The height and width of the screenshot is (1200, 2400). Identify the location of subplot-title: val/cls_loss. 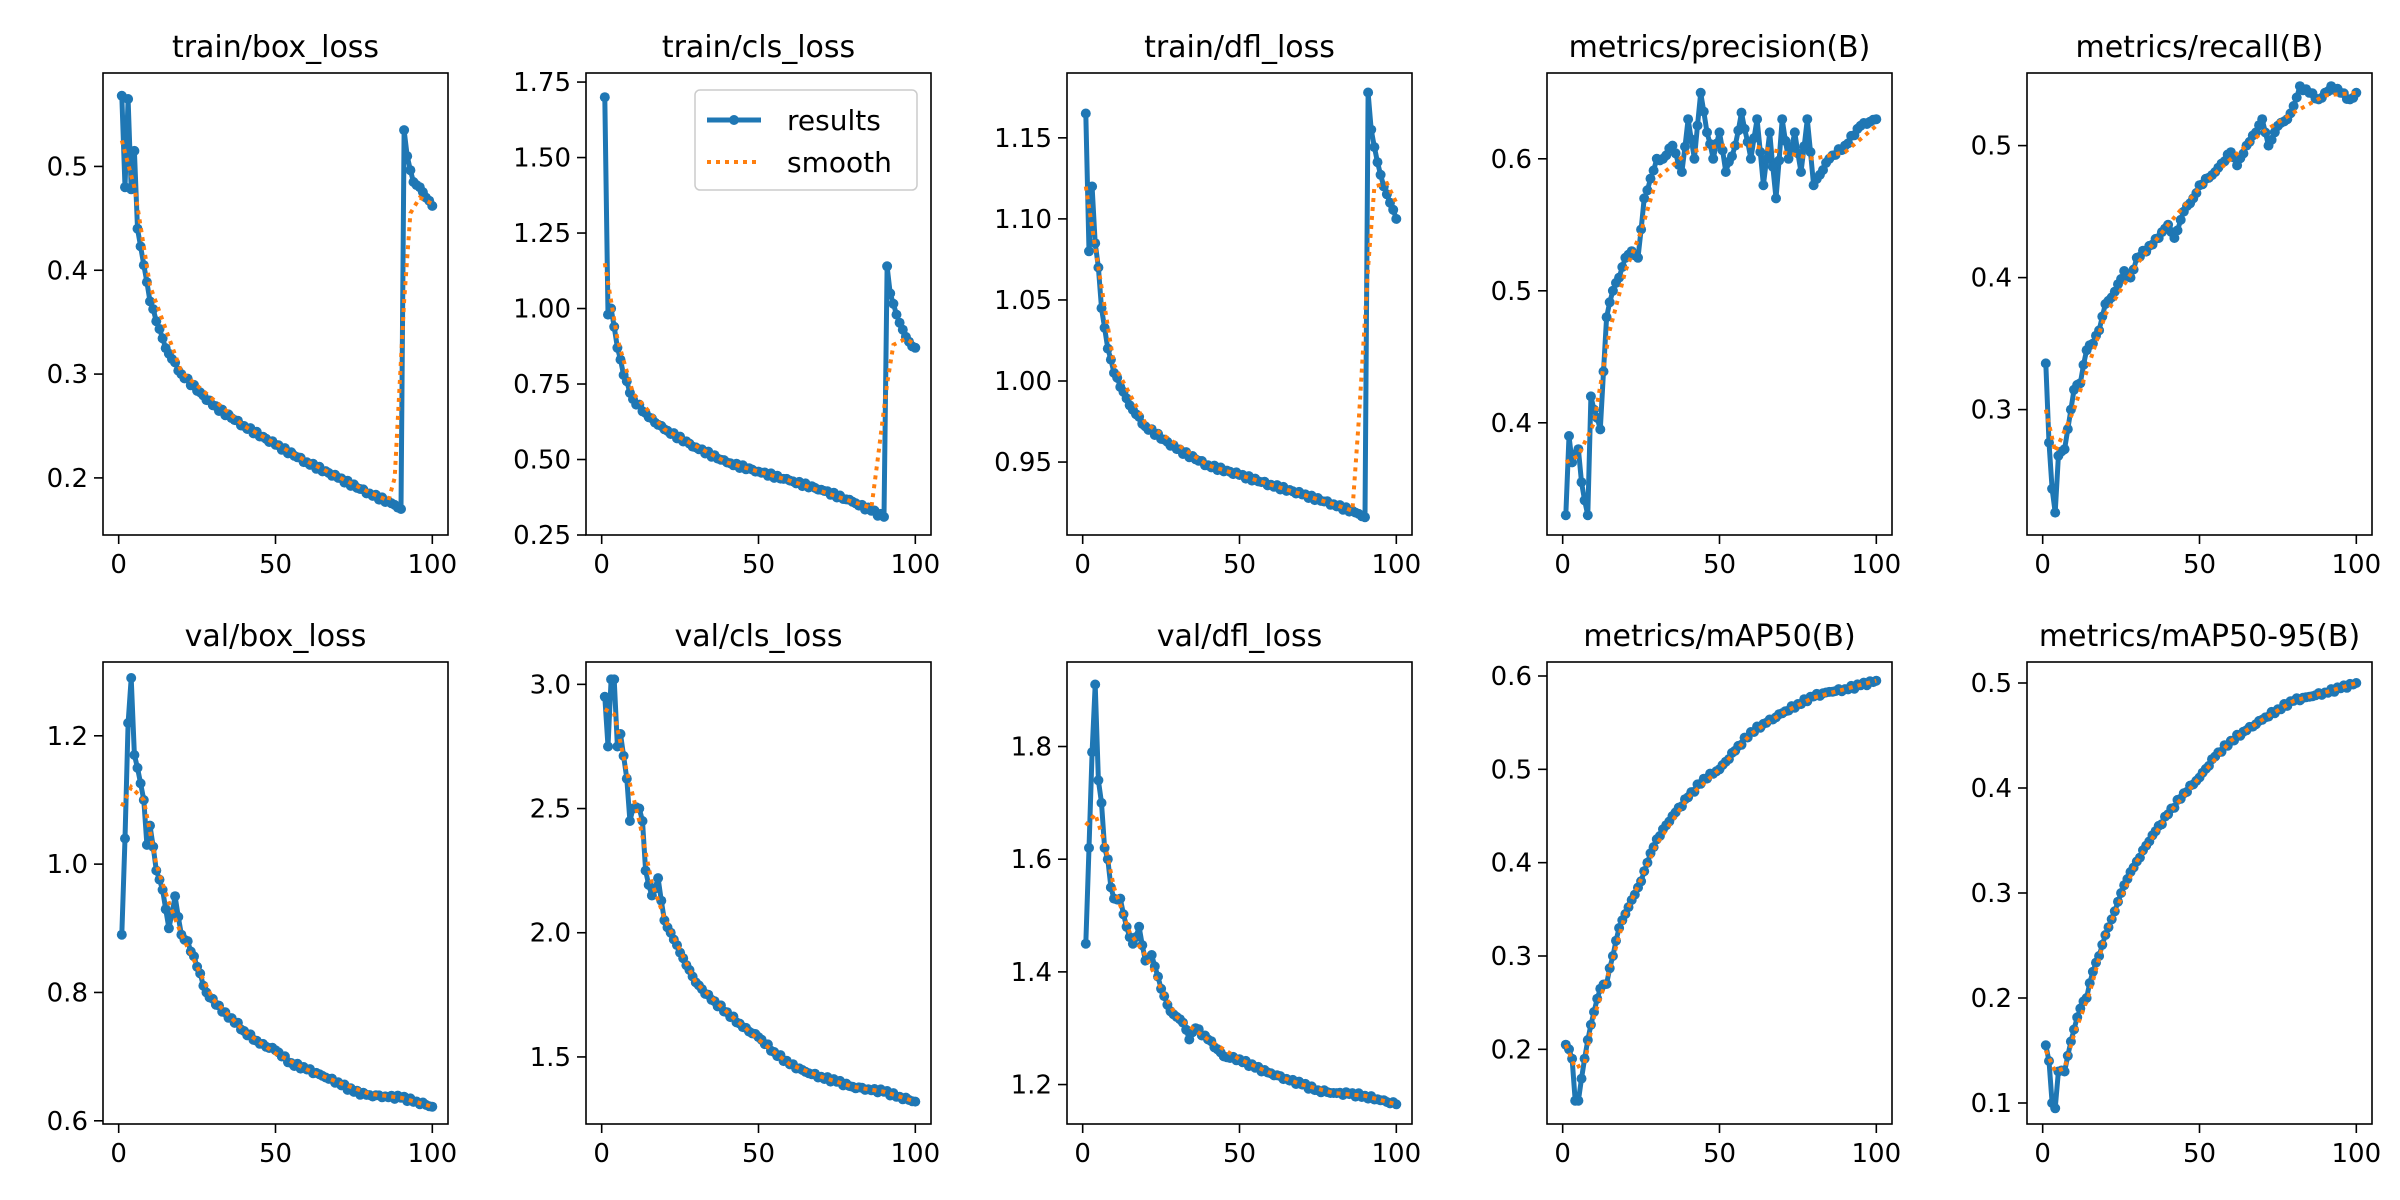
(759, 636).